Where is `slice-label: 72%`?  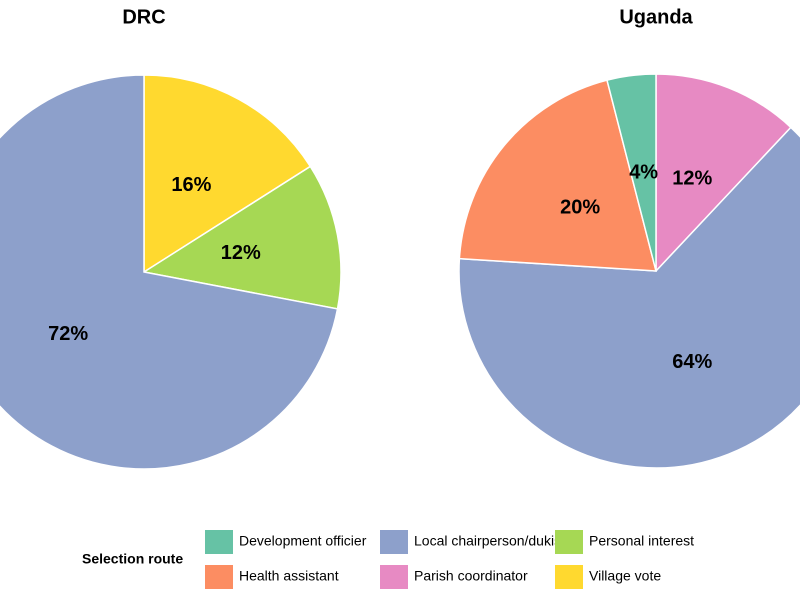 slice-label: 72% is located at coordinates (68, 334).